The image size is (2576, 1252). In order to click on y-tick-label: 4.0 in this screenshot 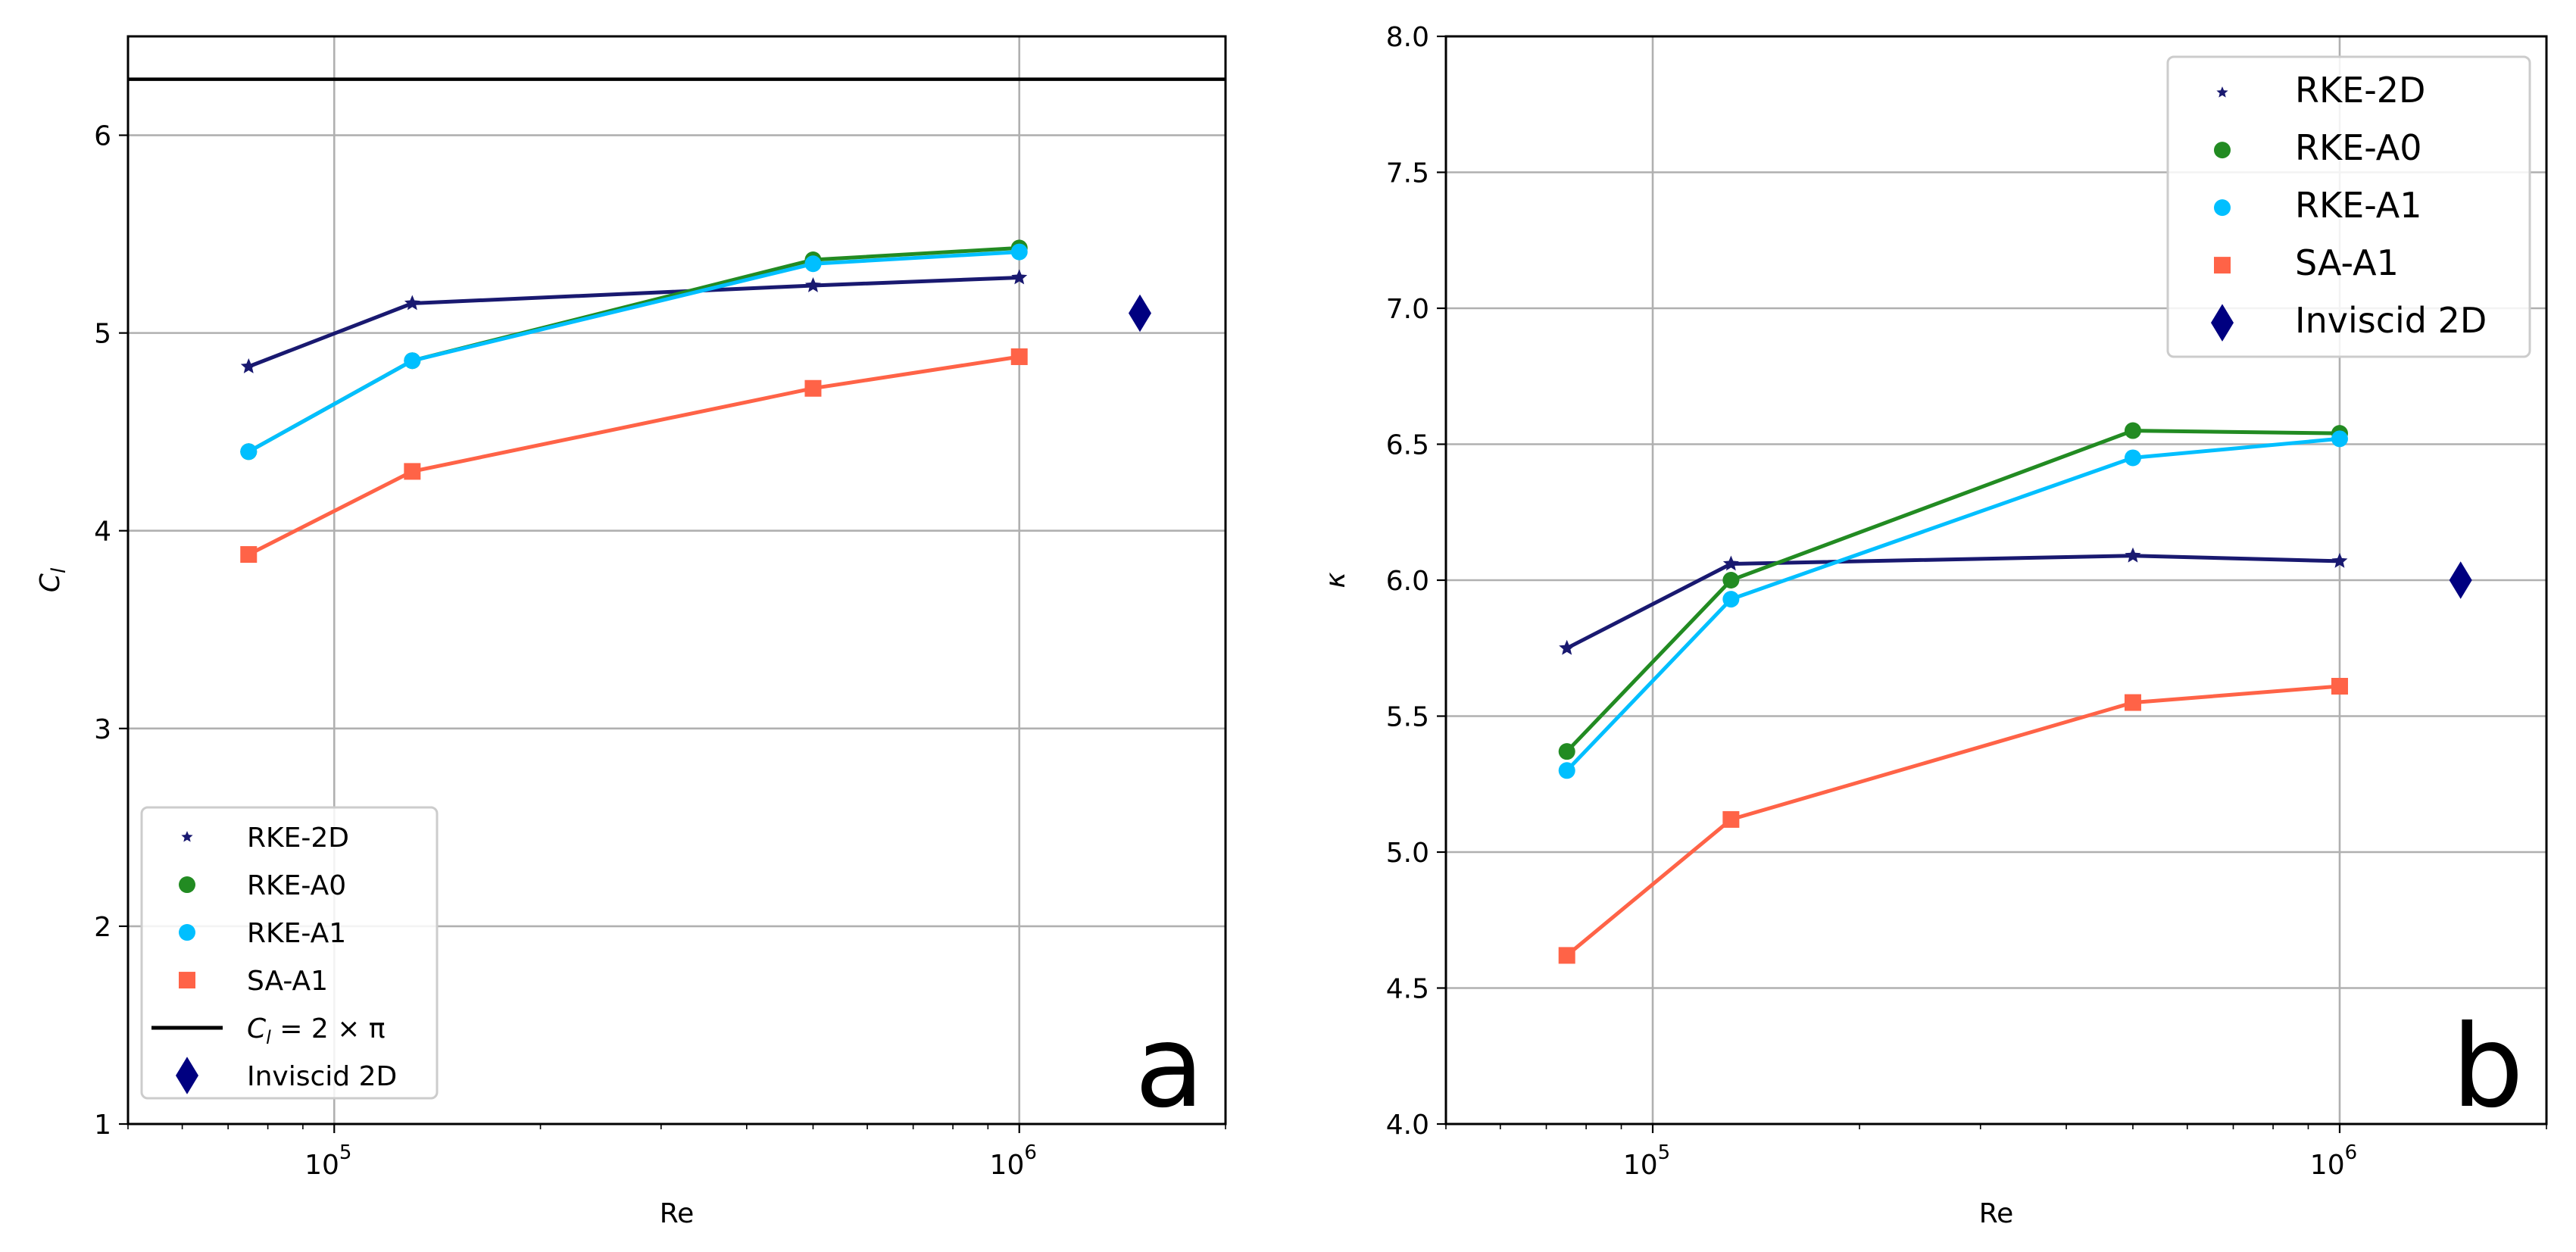, I will do `click(1408, 1125)`.